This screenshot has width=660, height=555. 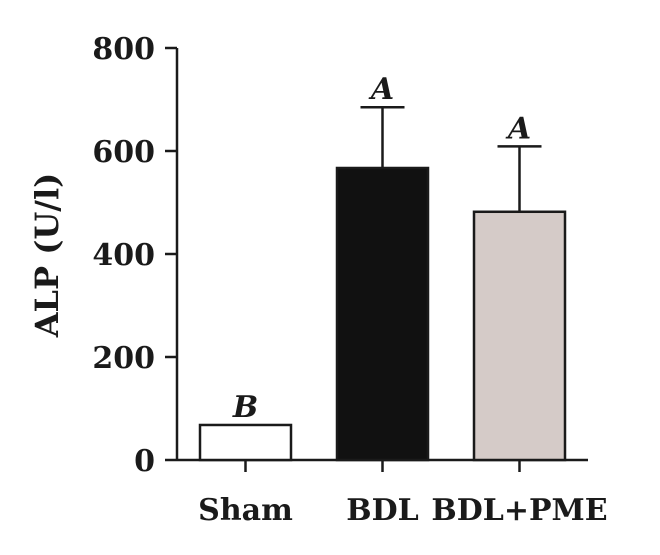 I want to click on x-category-label: Sham, so click(x=245, y=510).